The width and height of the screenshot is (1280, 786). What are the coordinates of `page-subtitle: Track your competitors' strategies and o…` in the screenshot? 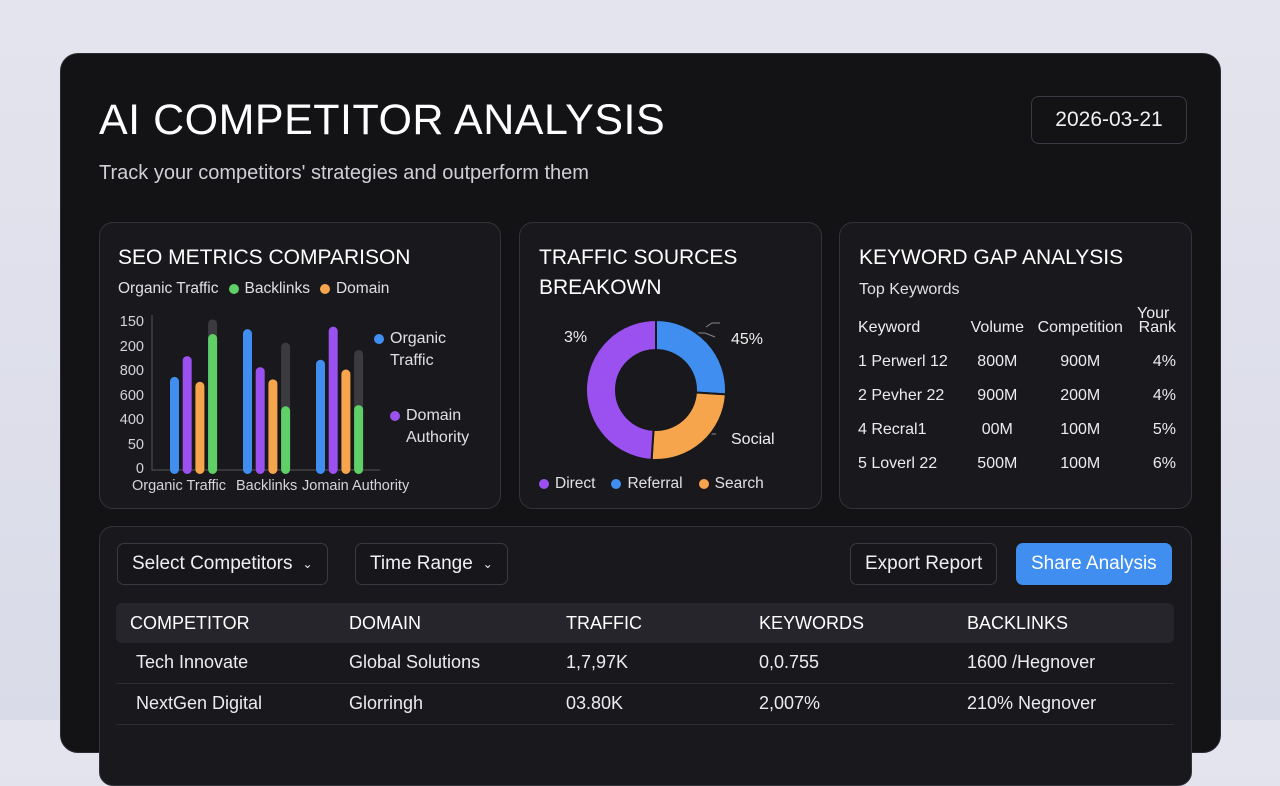 It's located at (344, 173).